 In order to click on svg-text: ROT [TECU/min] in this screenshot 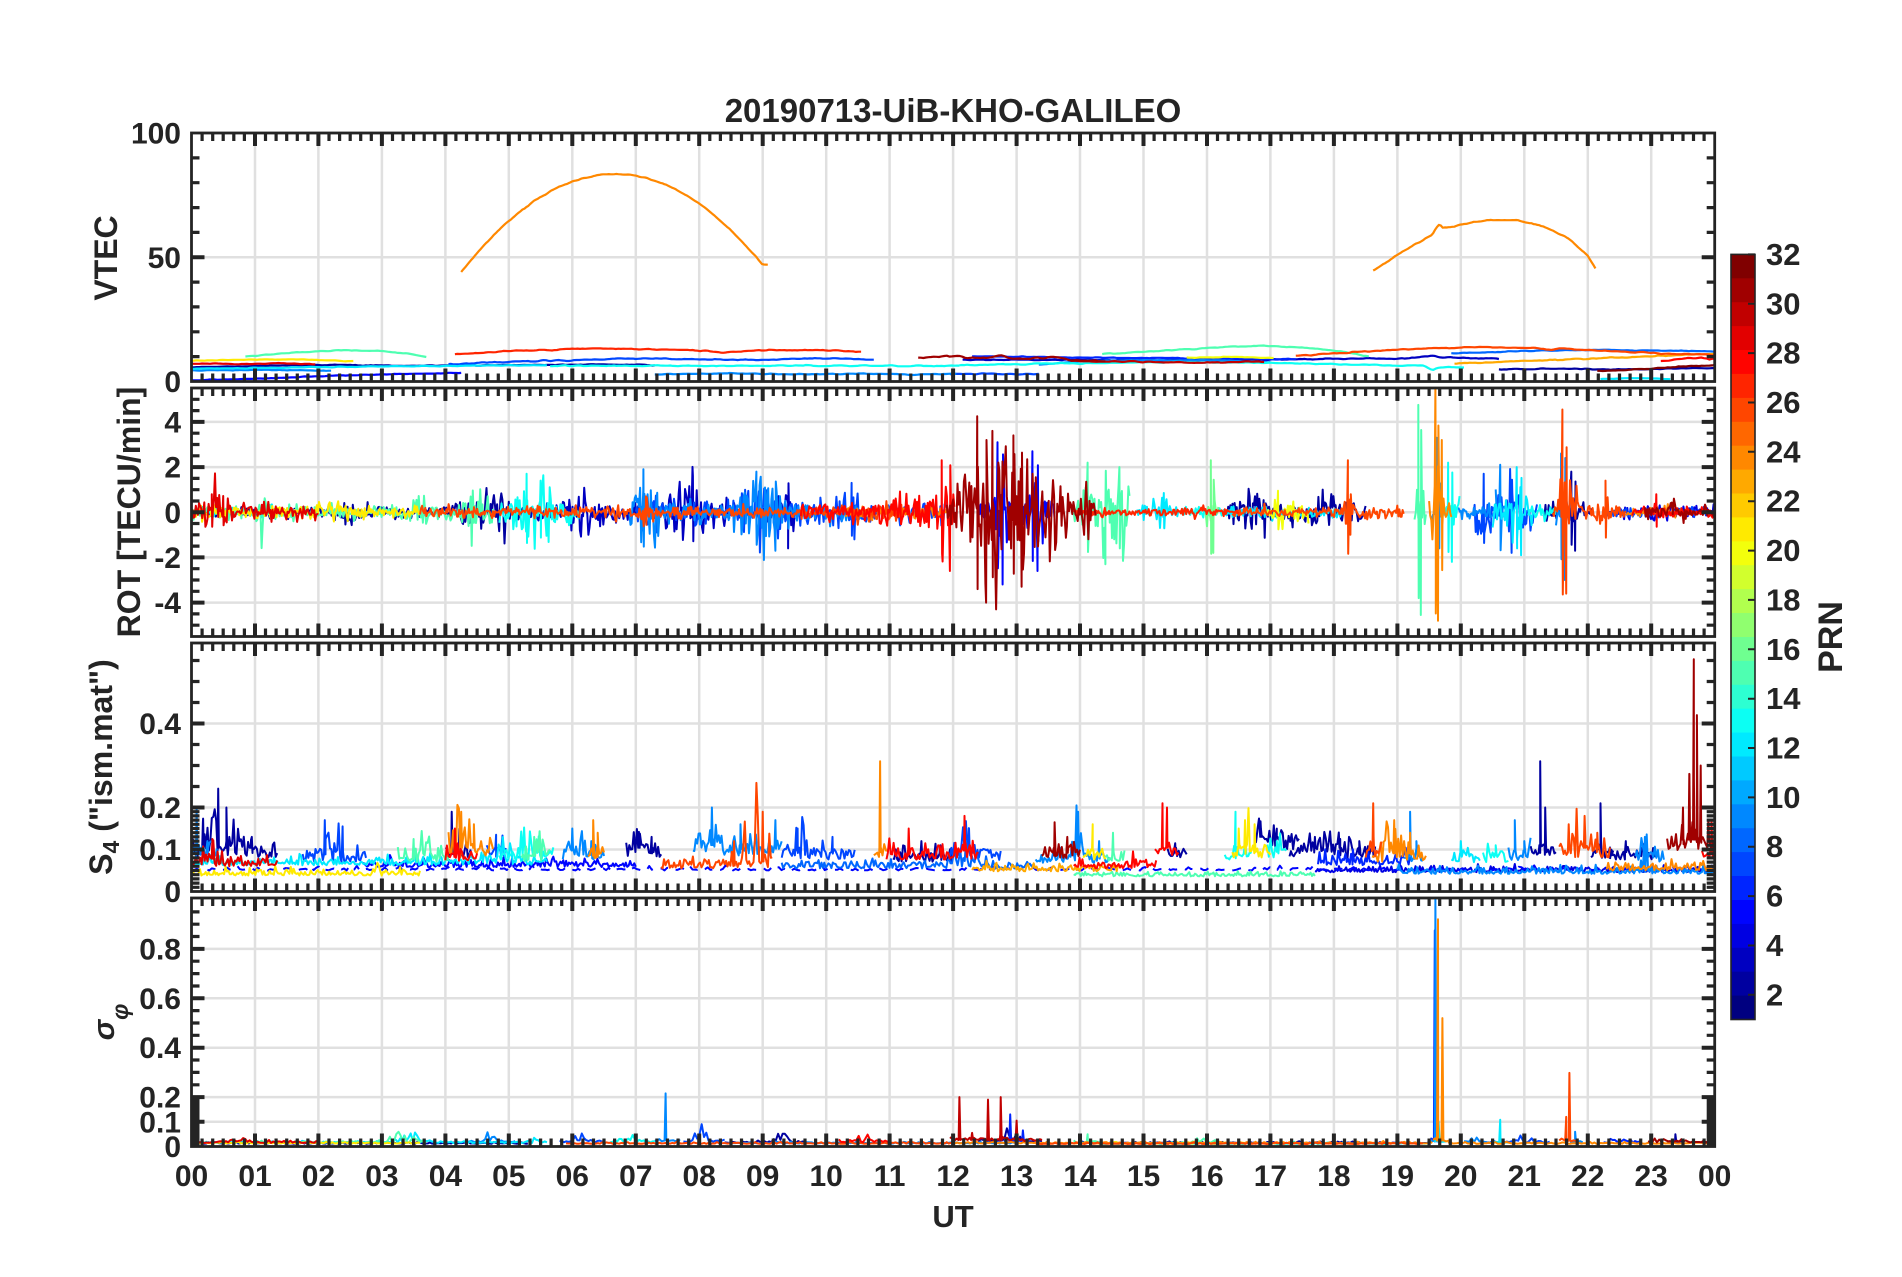, I will do `click(129, 512)`.